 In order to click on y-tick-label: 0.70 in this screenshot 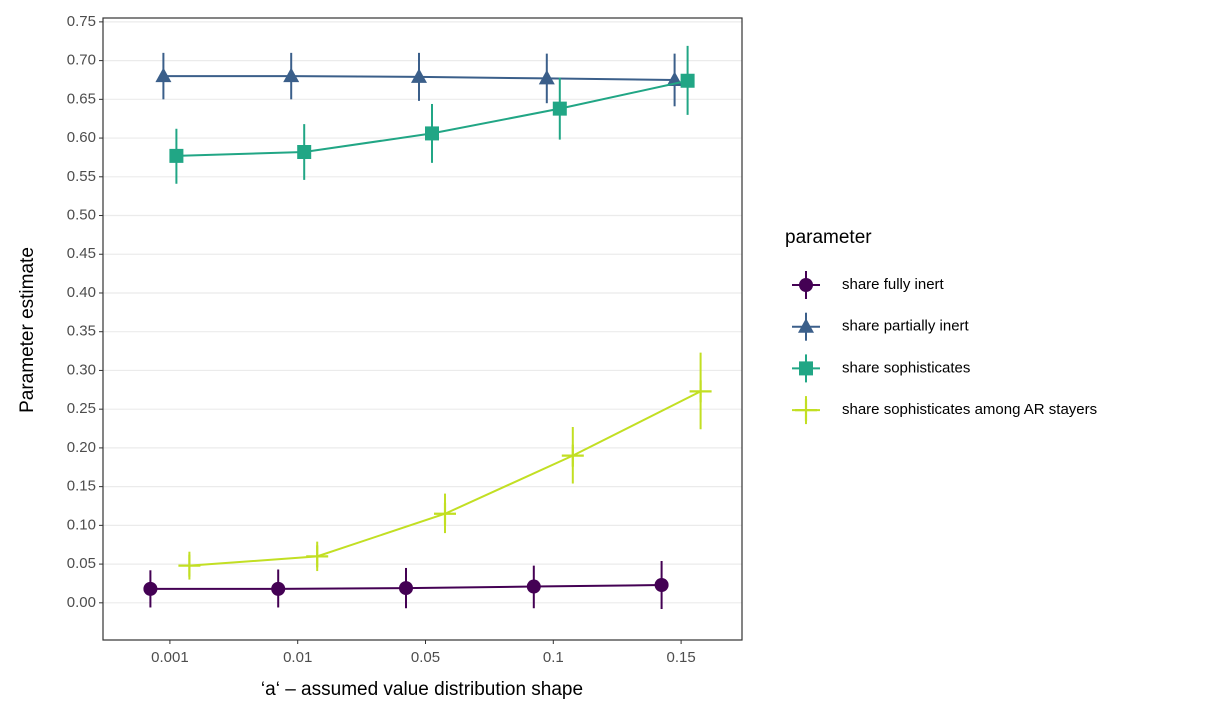, I will do `click(81, 60)`.